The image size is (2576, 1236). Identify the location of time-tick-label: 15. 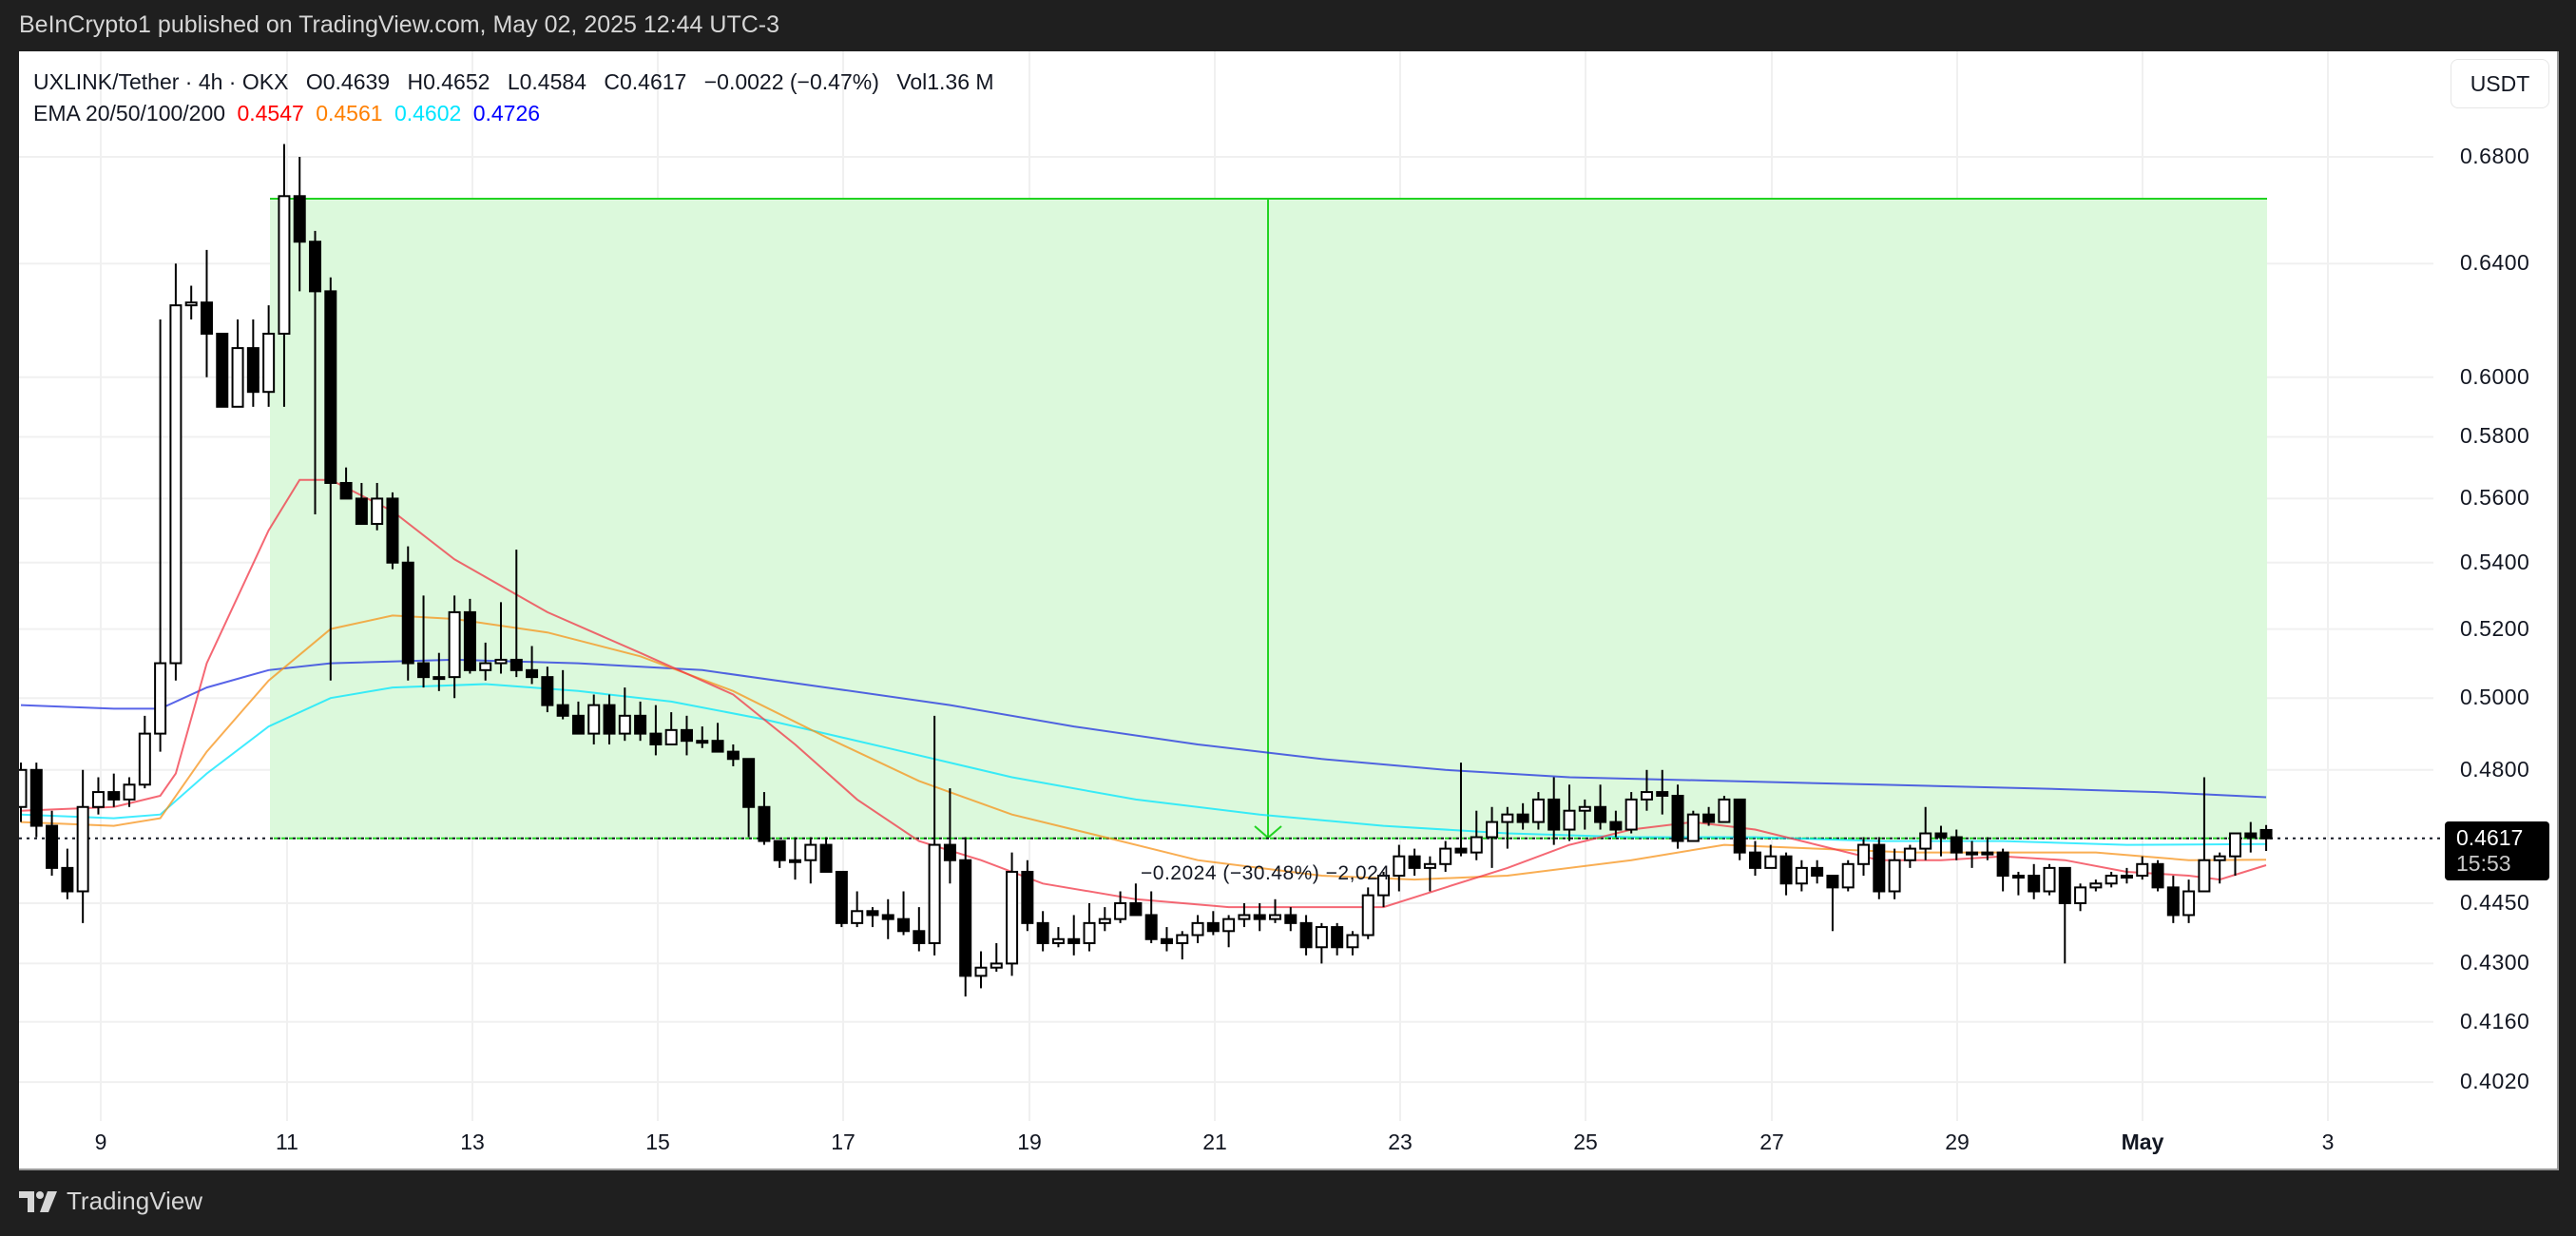
(657, 1142).